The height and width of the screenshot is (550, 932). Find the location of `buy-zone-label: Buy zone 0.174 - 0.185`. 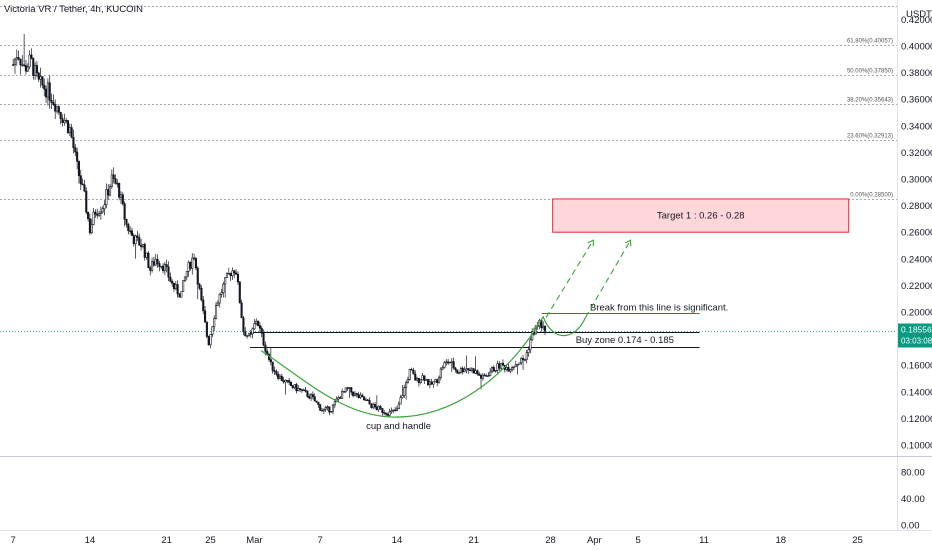

buy-zone-label: Buy zone 0.174 - 0.185 is located at coordinates (625, 340).